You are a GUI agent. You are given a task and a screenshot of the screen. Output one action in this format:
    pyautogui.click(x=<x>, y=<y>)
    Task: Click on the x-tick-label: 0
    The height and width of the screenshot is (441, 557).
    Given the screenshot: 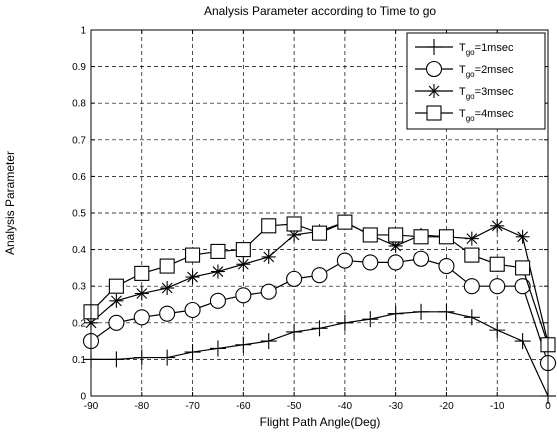 What is the action you would take?
    pyautogui.click(x=548, y=406)
    